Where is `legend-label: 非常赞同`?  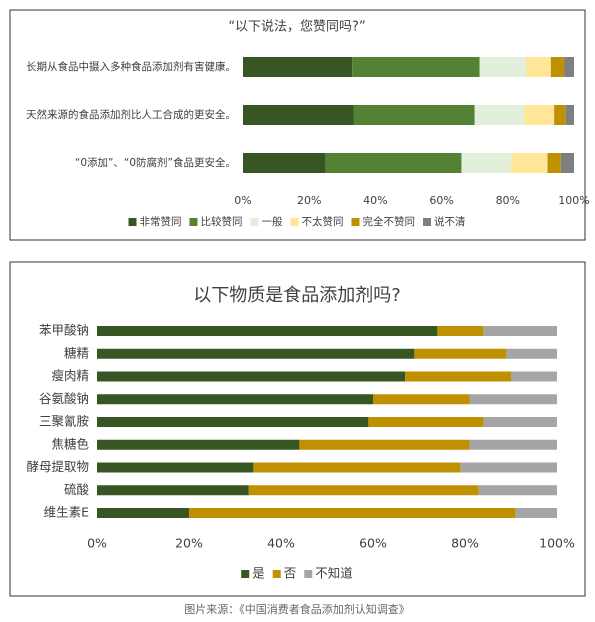 legend-label: 非常赞同 is located at coordinates (161, 221).